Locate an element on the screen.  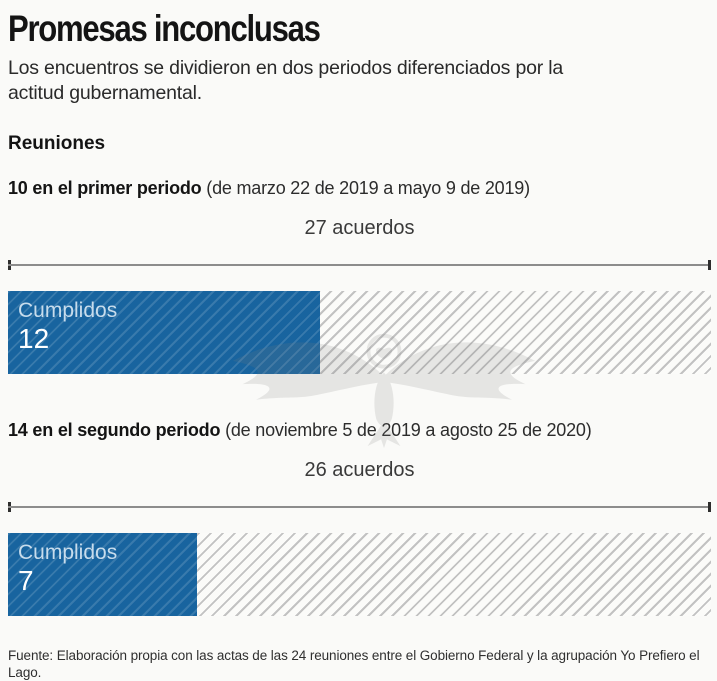
period-1-measure-line is located at coordinates (359, 265).